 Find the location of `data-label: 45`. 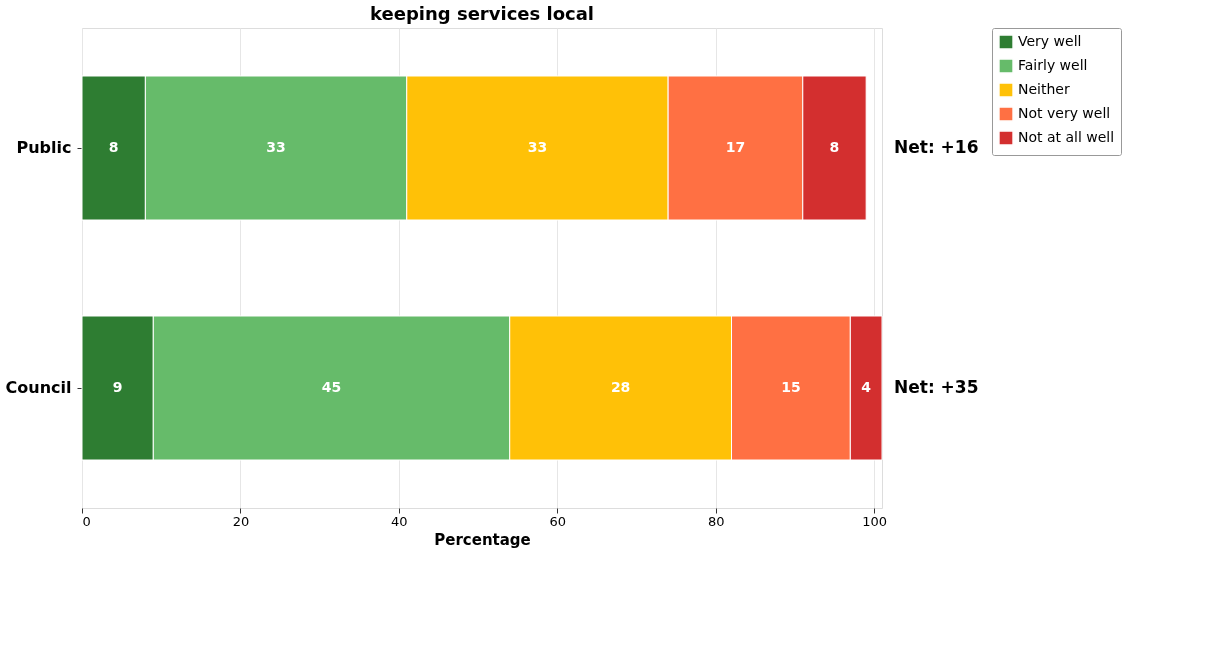

data-label: 45 is located at coordinates (331, 387).